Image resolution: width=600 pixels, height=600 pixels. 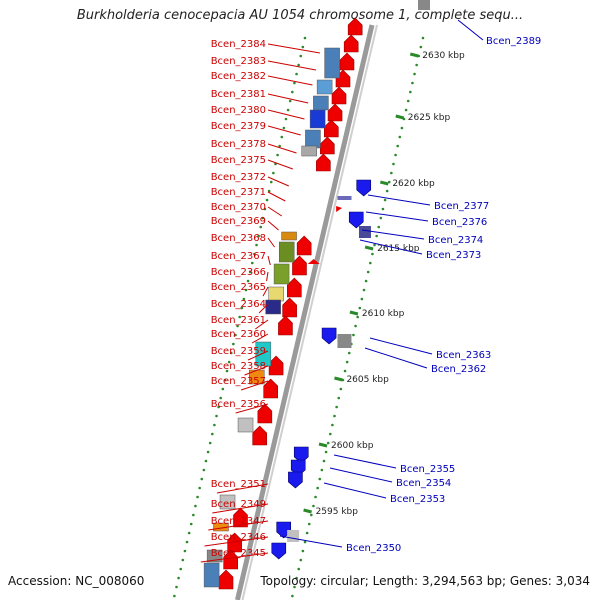 What do you see at coordinates (238, 537) in the screenshot?
I see `left-gene-label: Bcen_2346` at bounding box center [238, 537].